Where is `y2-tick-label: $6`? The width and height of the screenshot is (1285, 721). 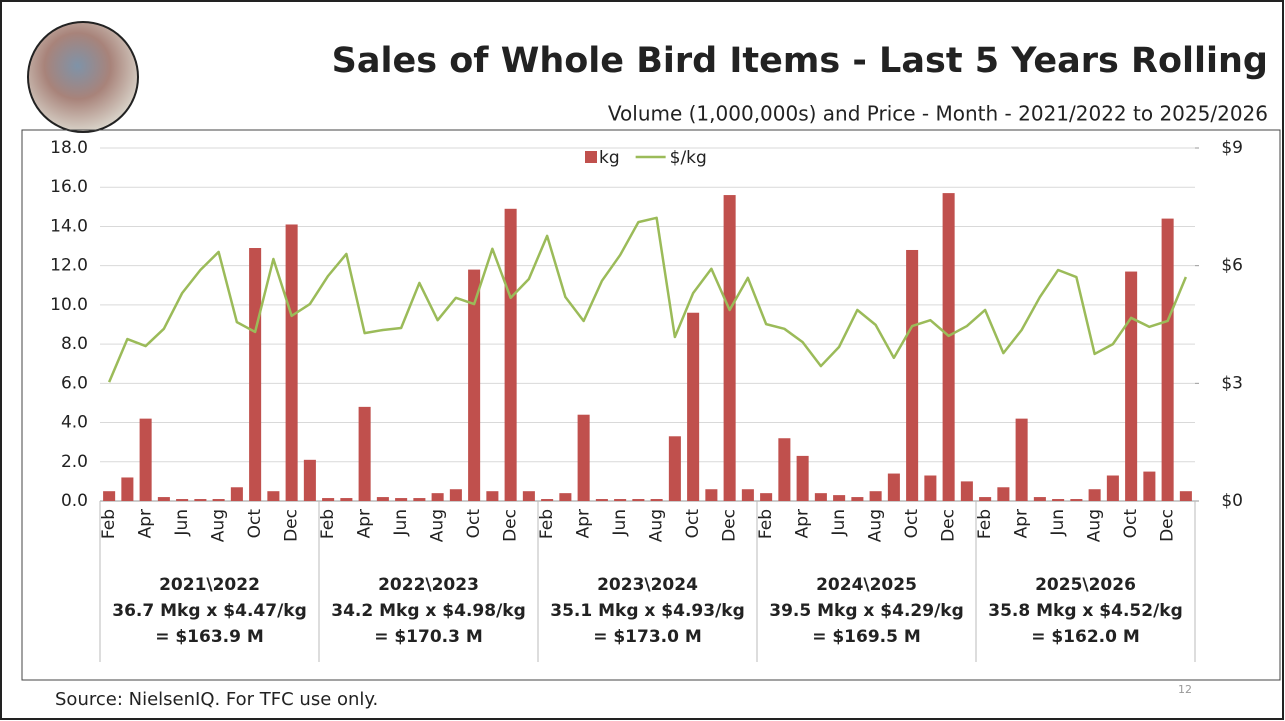 y2-tick-label: $6 is located at coordinates (1232, 266).